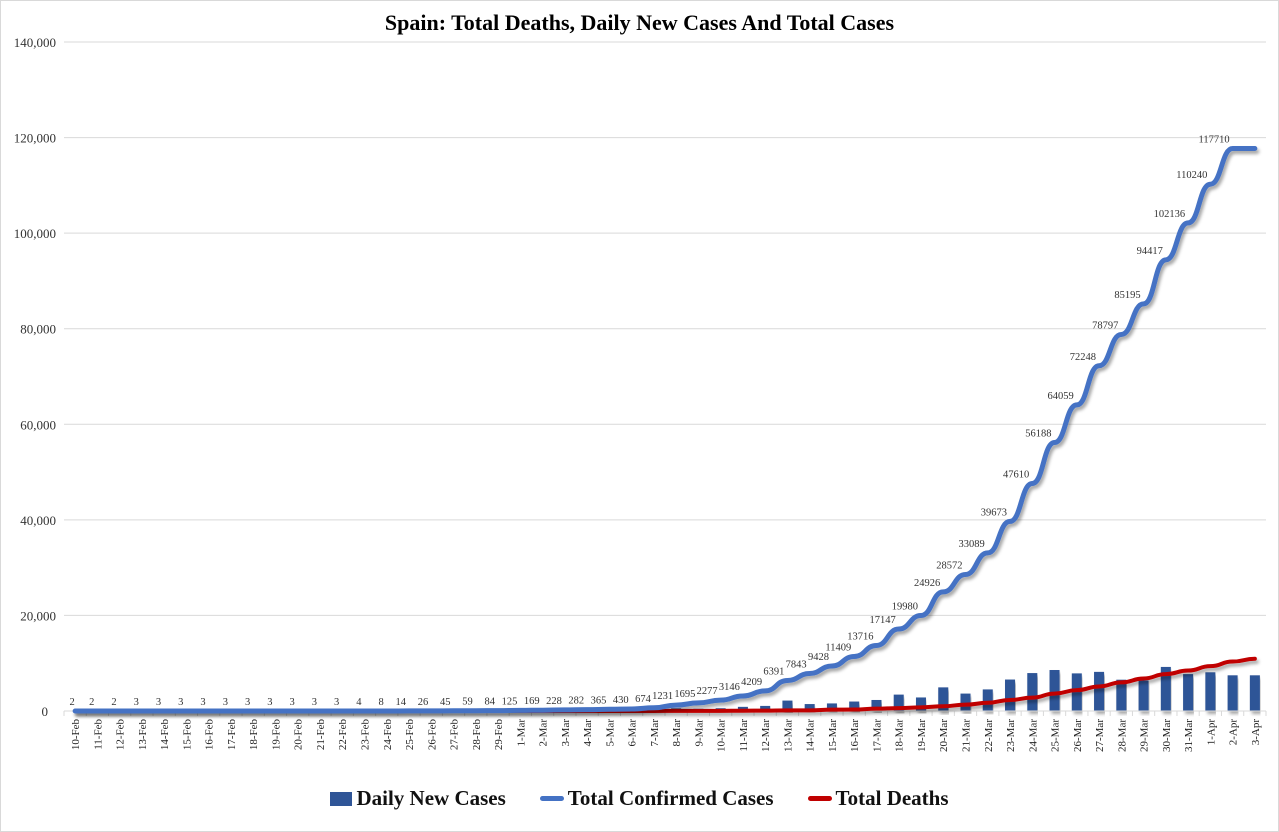 This screenshot has height=832, width=1279. What do you see at coordinates (722, 735) in the screenshot?
I see `x-tick-label: 10-Mar` at bounding box center [722, 735].